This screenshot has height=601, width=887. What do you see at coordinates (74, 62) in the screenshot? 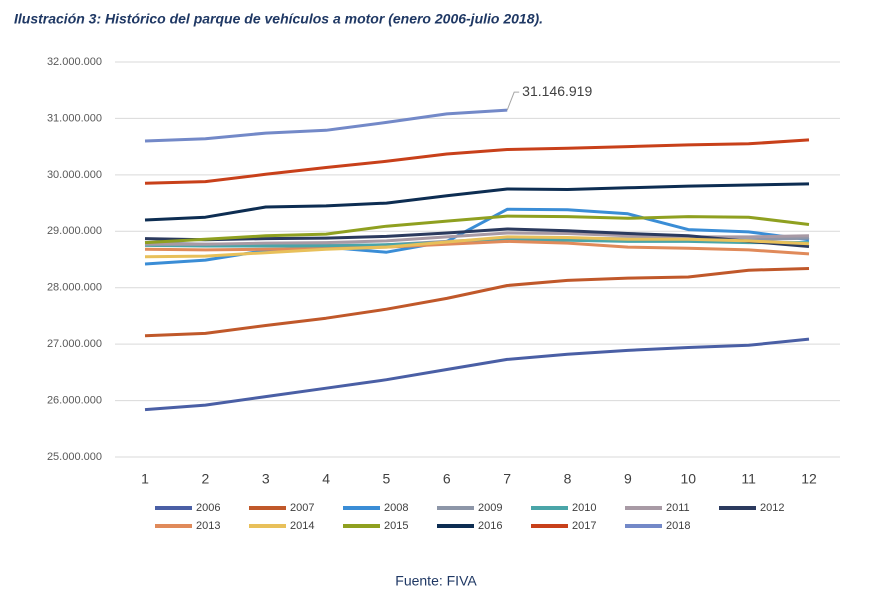
I see `y-tick-label: 32.000.000` at bounding box center [74, 62].